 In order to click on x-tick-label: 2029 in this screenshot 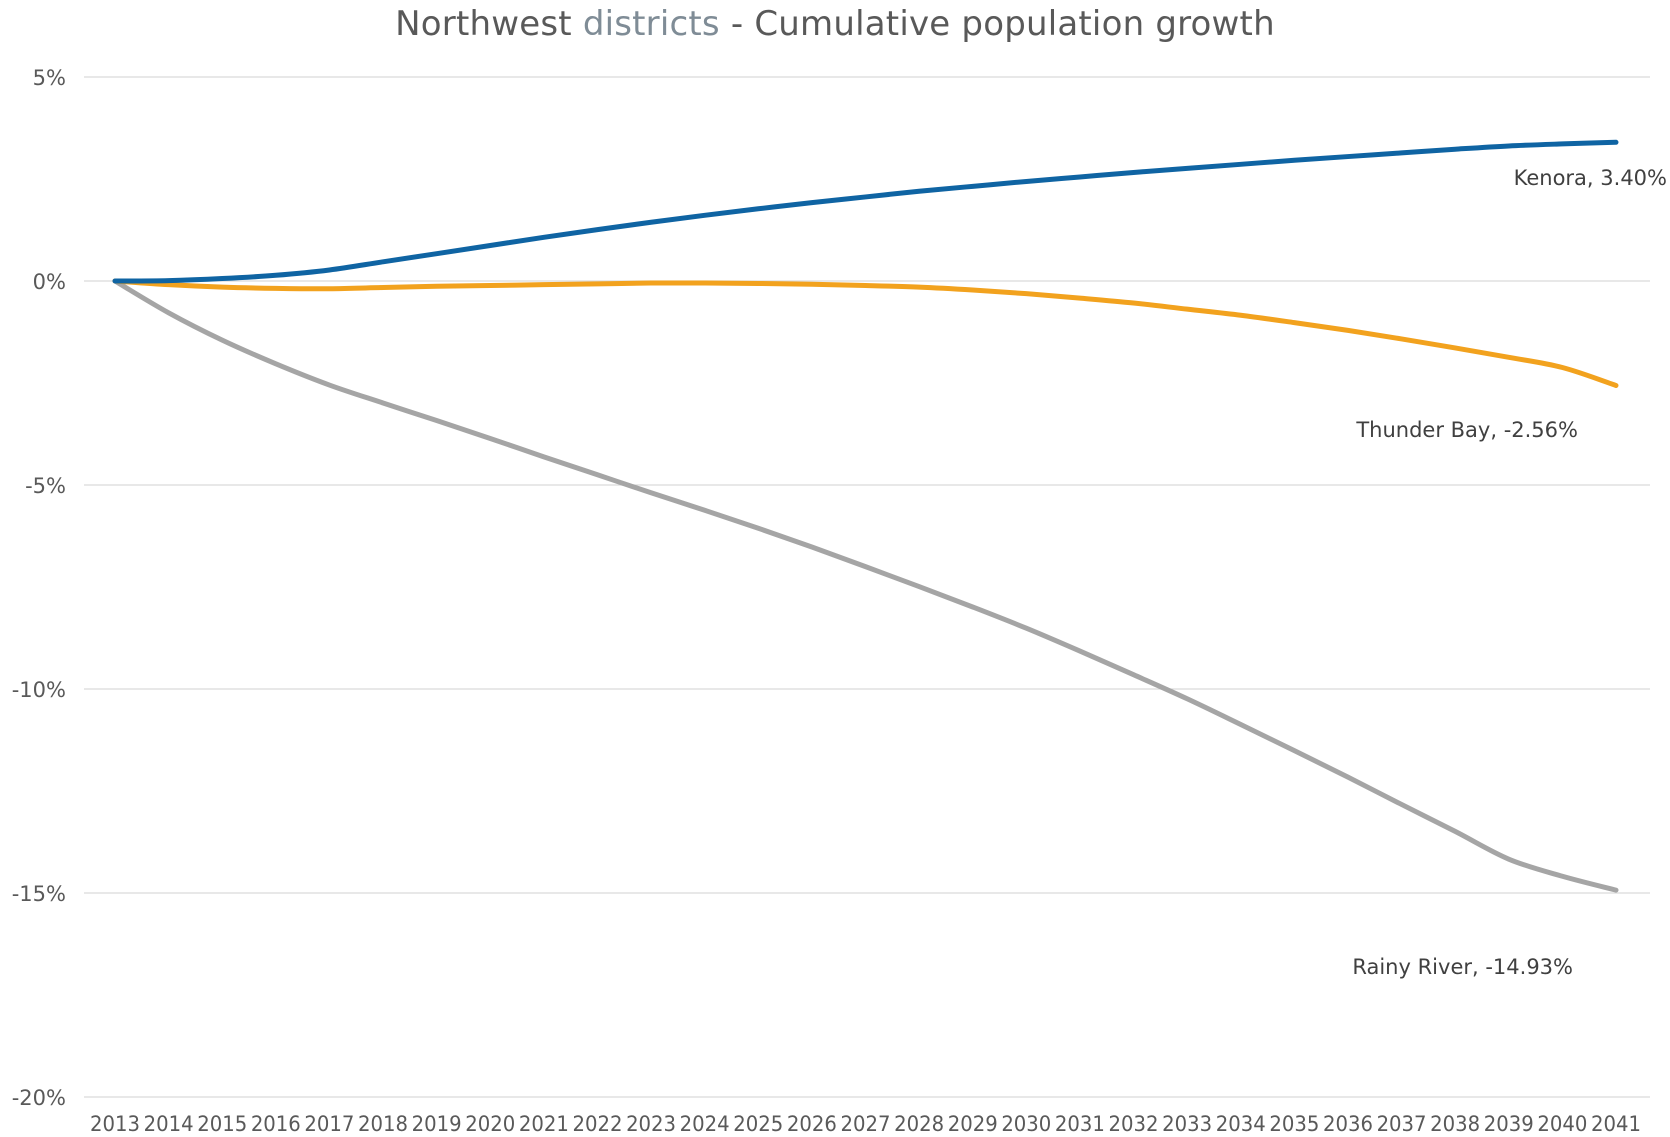, I will do `click(973, 1124)`.